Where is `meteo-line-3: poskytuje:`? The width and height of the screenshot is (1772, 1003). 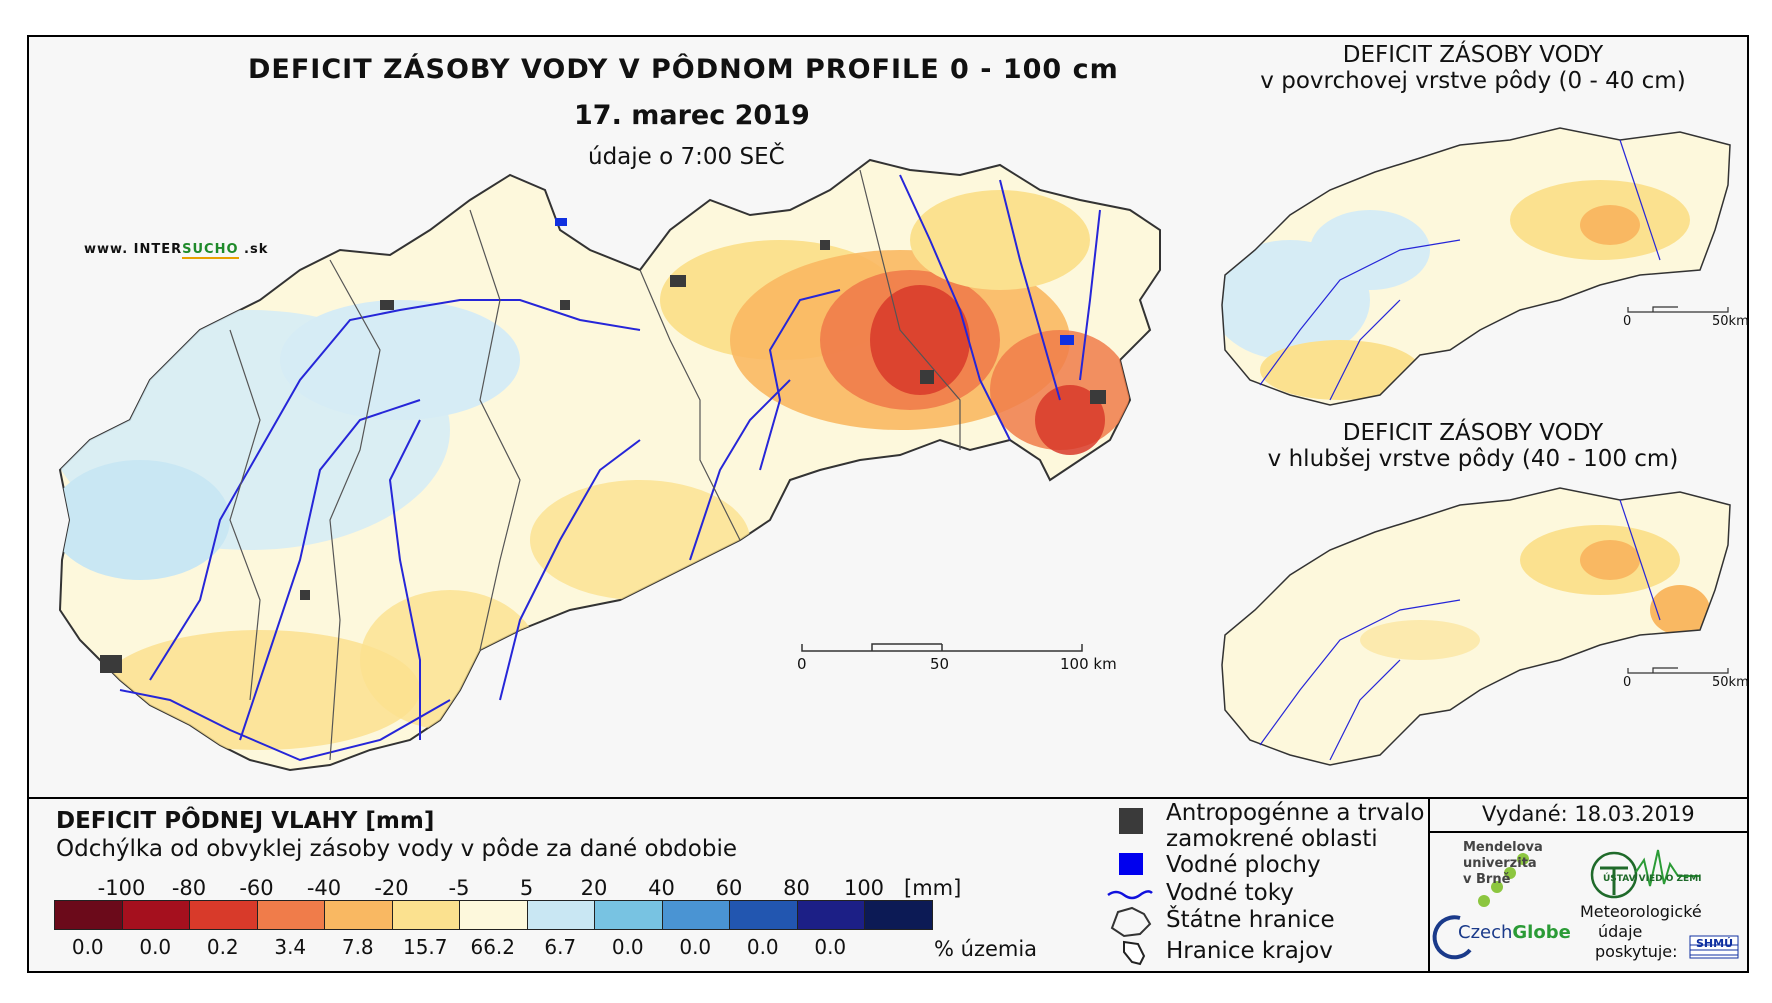 meteo-line-3: poskytuje: is located at coordinates (1636, 951).